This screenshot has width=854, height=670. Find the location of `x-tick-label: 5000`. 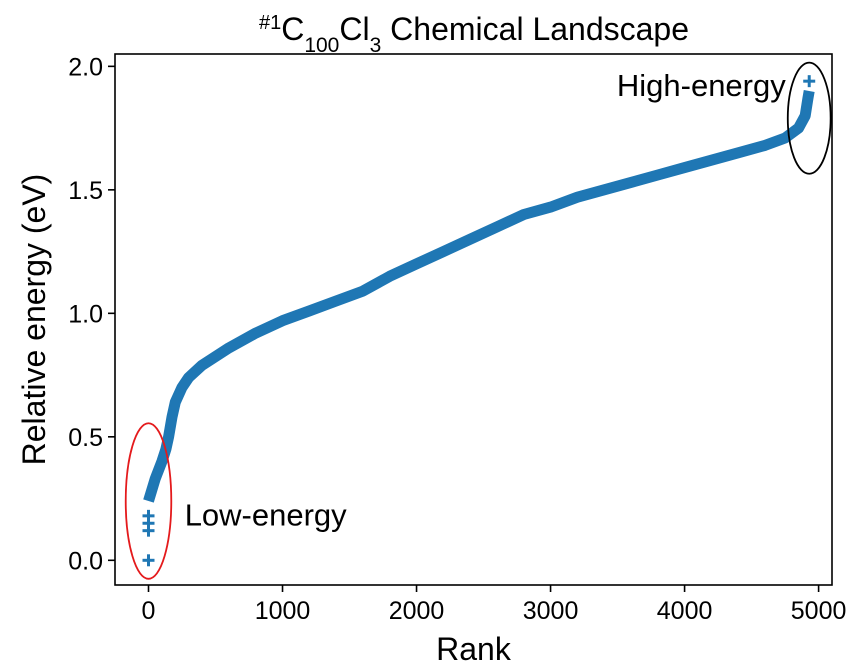

x-tick-label: 5000 is located at coordinates (819, 611).